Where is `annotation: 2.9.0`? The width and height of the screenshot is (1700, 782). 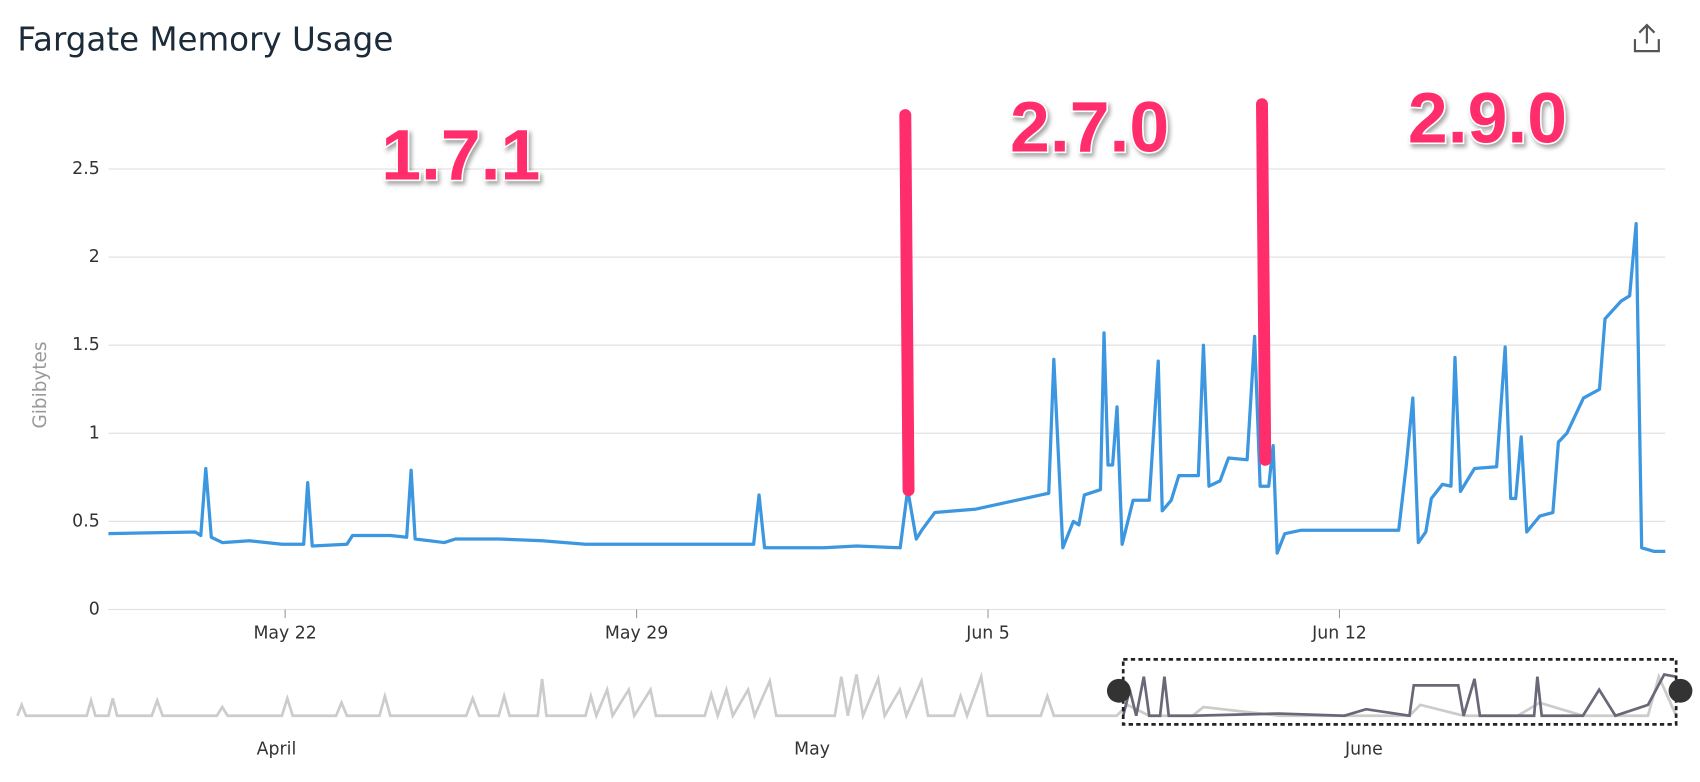 annotation: 2.9.0 is located at coordinates (1487, 119).